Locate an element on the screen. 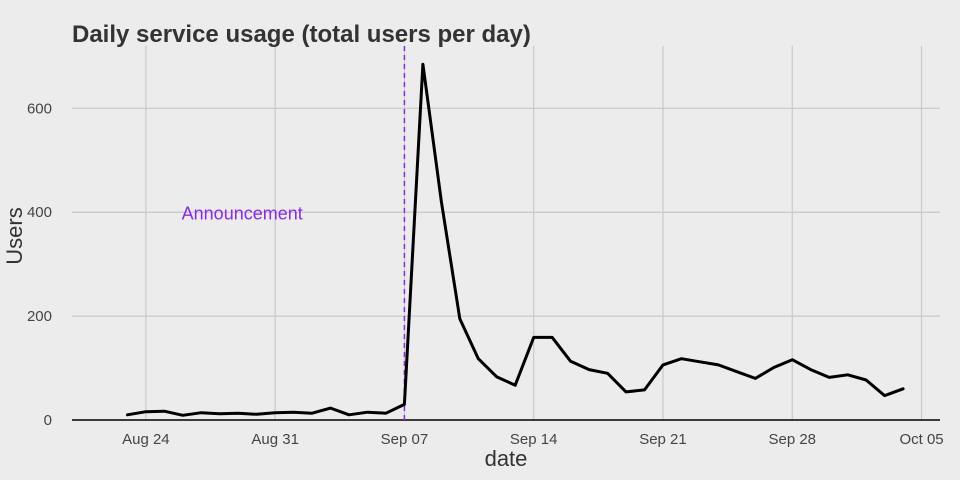 The width and height of the screenshot is (960, 480). x-tick-label: Sep 21 is located at coordinates (663, 439).